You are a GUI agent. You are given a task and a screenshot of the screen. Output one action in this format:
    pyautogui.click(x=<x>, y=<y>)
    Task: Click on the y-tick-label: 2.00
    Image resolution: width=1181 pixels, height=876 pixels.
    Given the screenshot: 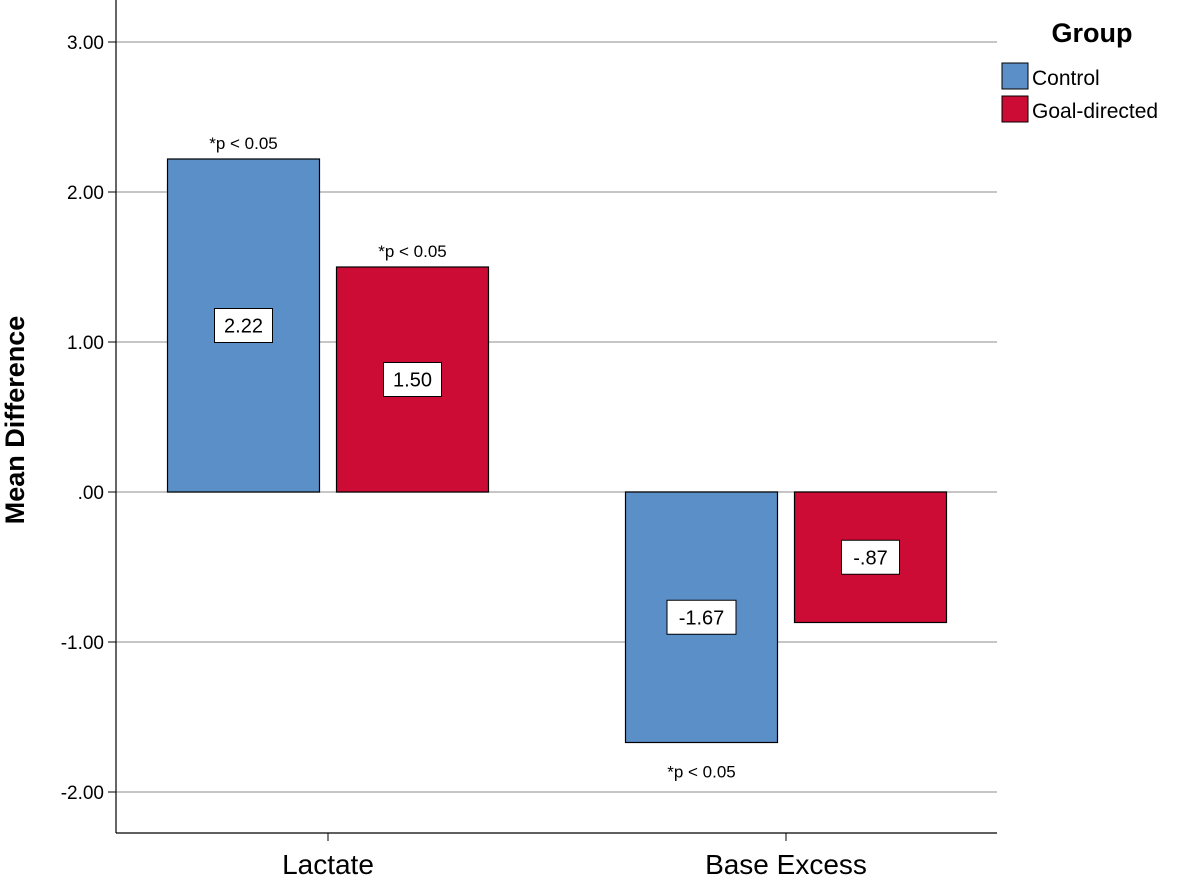 What is the action you would take?
    pyautogui.click(x=85, y=193)
    